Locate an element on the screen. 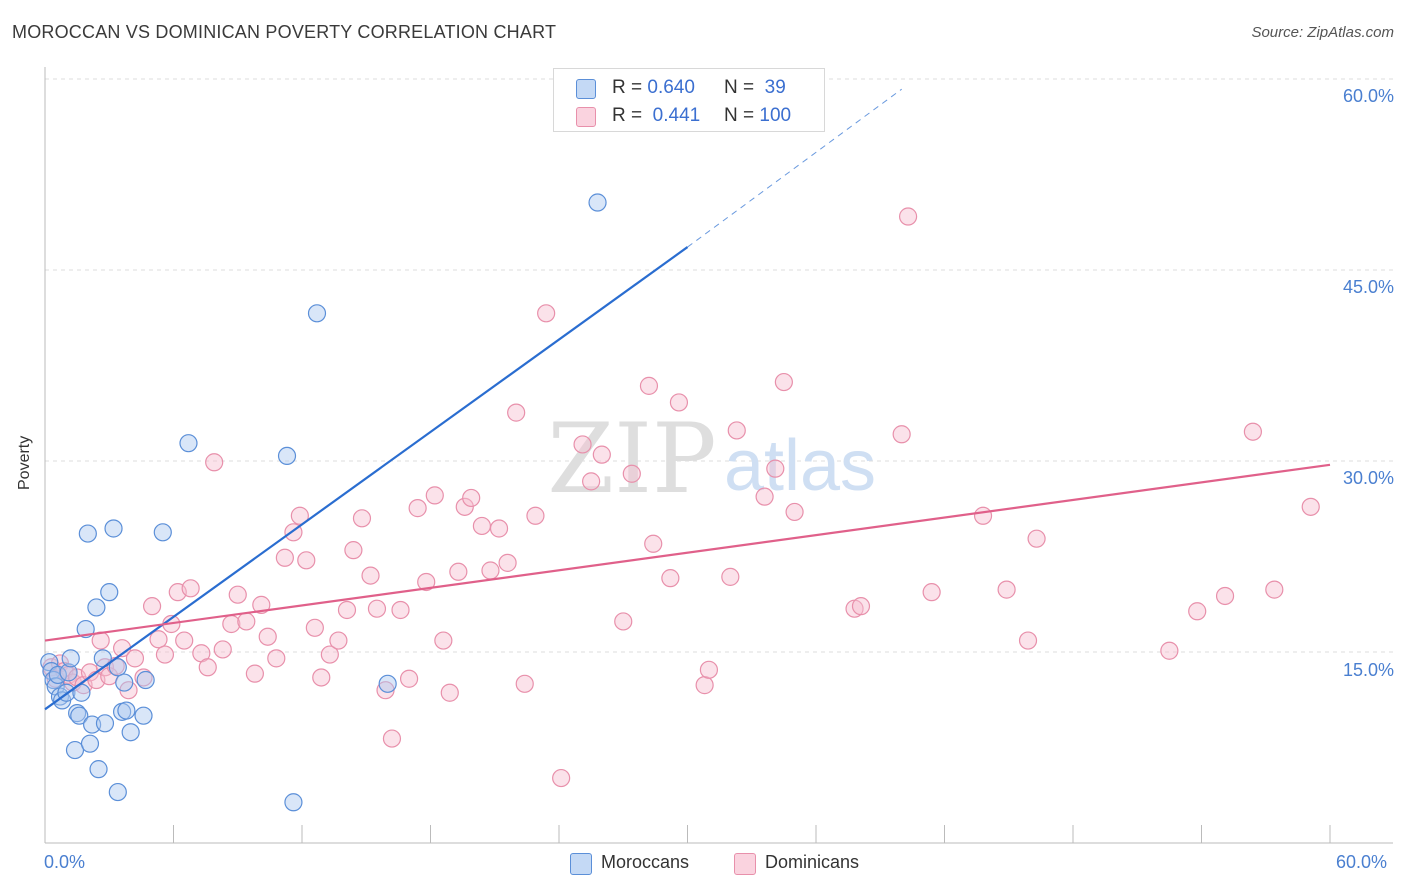 The height and width of the screenshot is (892, 1406). legend-row-moroccans: R = 0.640 N = 39 is located at coordinates (689, 88).